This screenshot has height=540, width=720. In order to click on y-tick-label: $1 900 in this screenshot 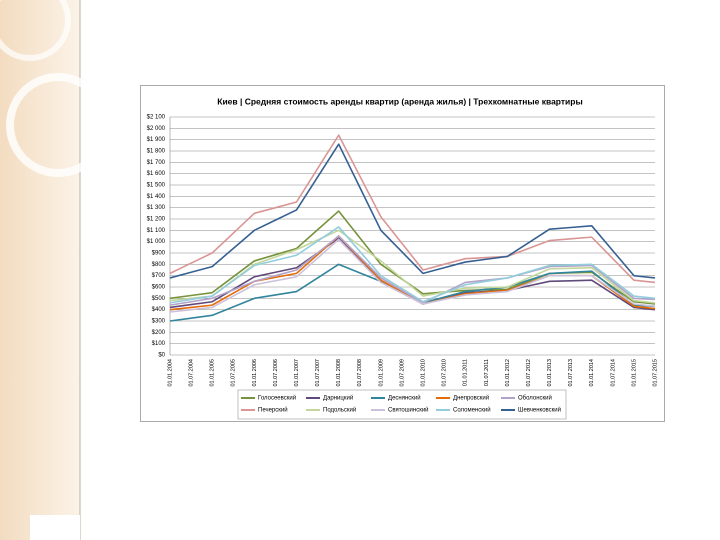, I will do `click(156, 140)`.